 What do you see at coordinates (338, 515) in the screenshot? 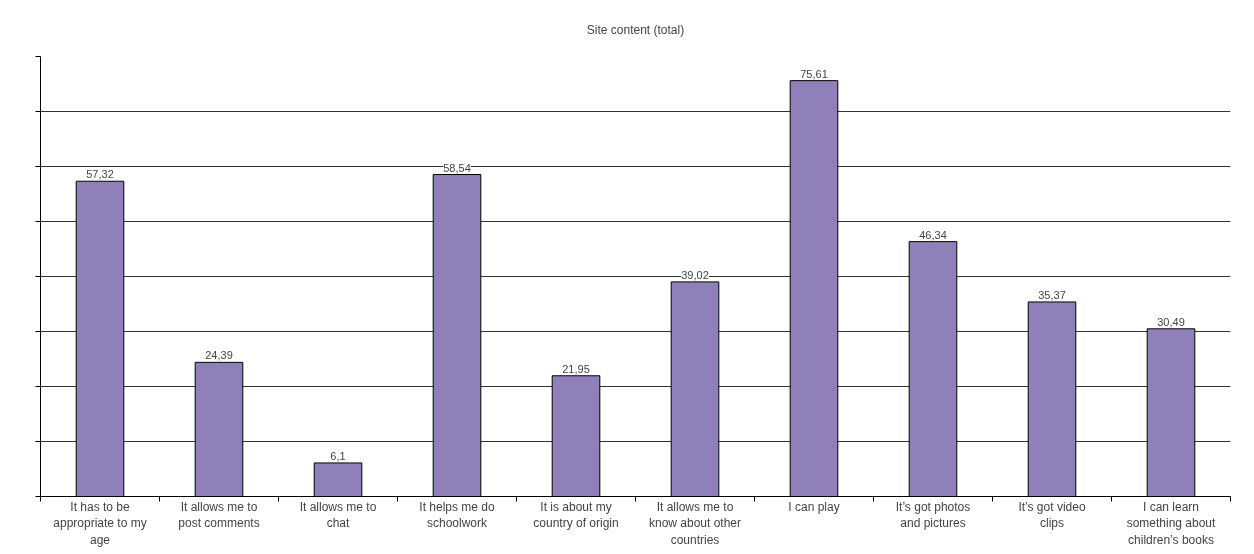
I see `x-tick-label: It allows me to chat` at bounding box center [338, 515].